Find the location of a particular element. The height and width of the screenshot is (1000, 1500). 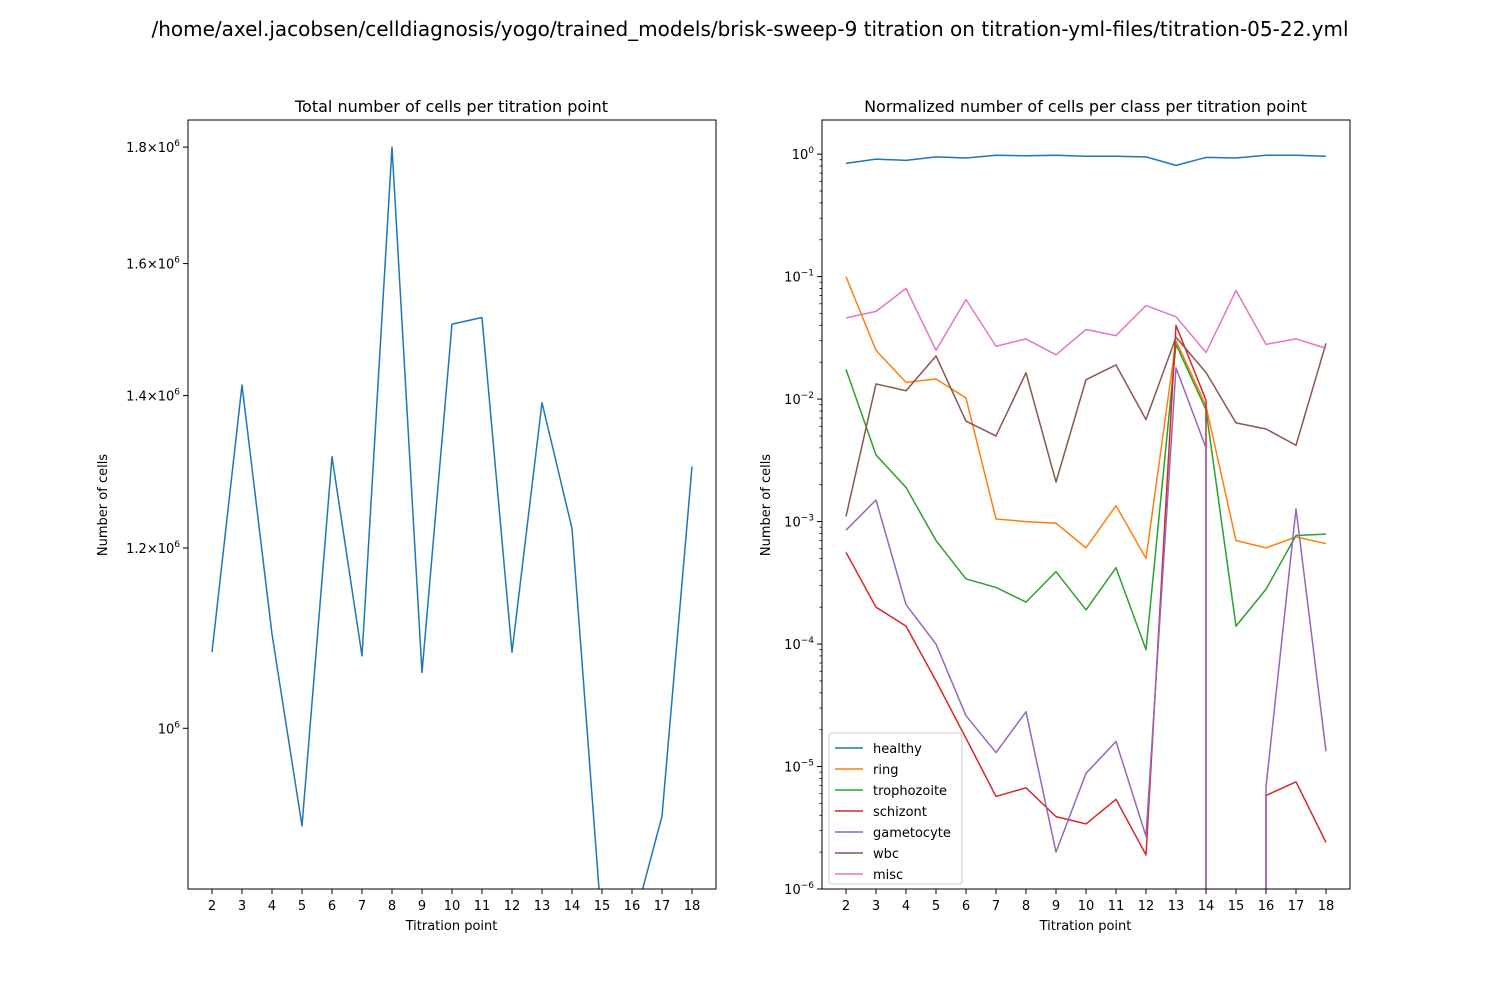

right-y-tick-label: 10⁻³ is located at coordinates (799, 522).